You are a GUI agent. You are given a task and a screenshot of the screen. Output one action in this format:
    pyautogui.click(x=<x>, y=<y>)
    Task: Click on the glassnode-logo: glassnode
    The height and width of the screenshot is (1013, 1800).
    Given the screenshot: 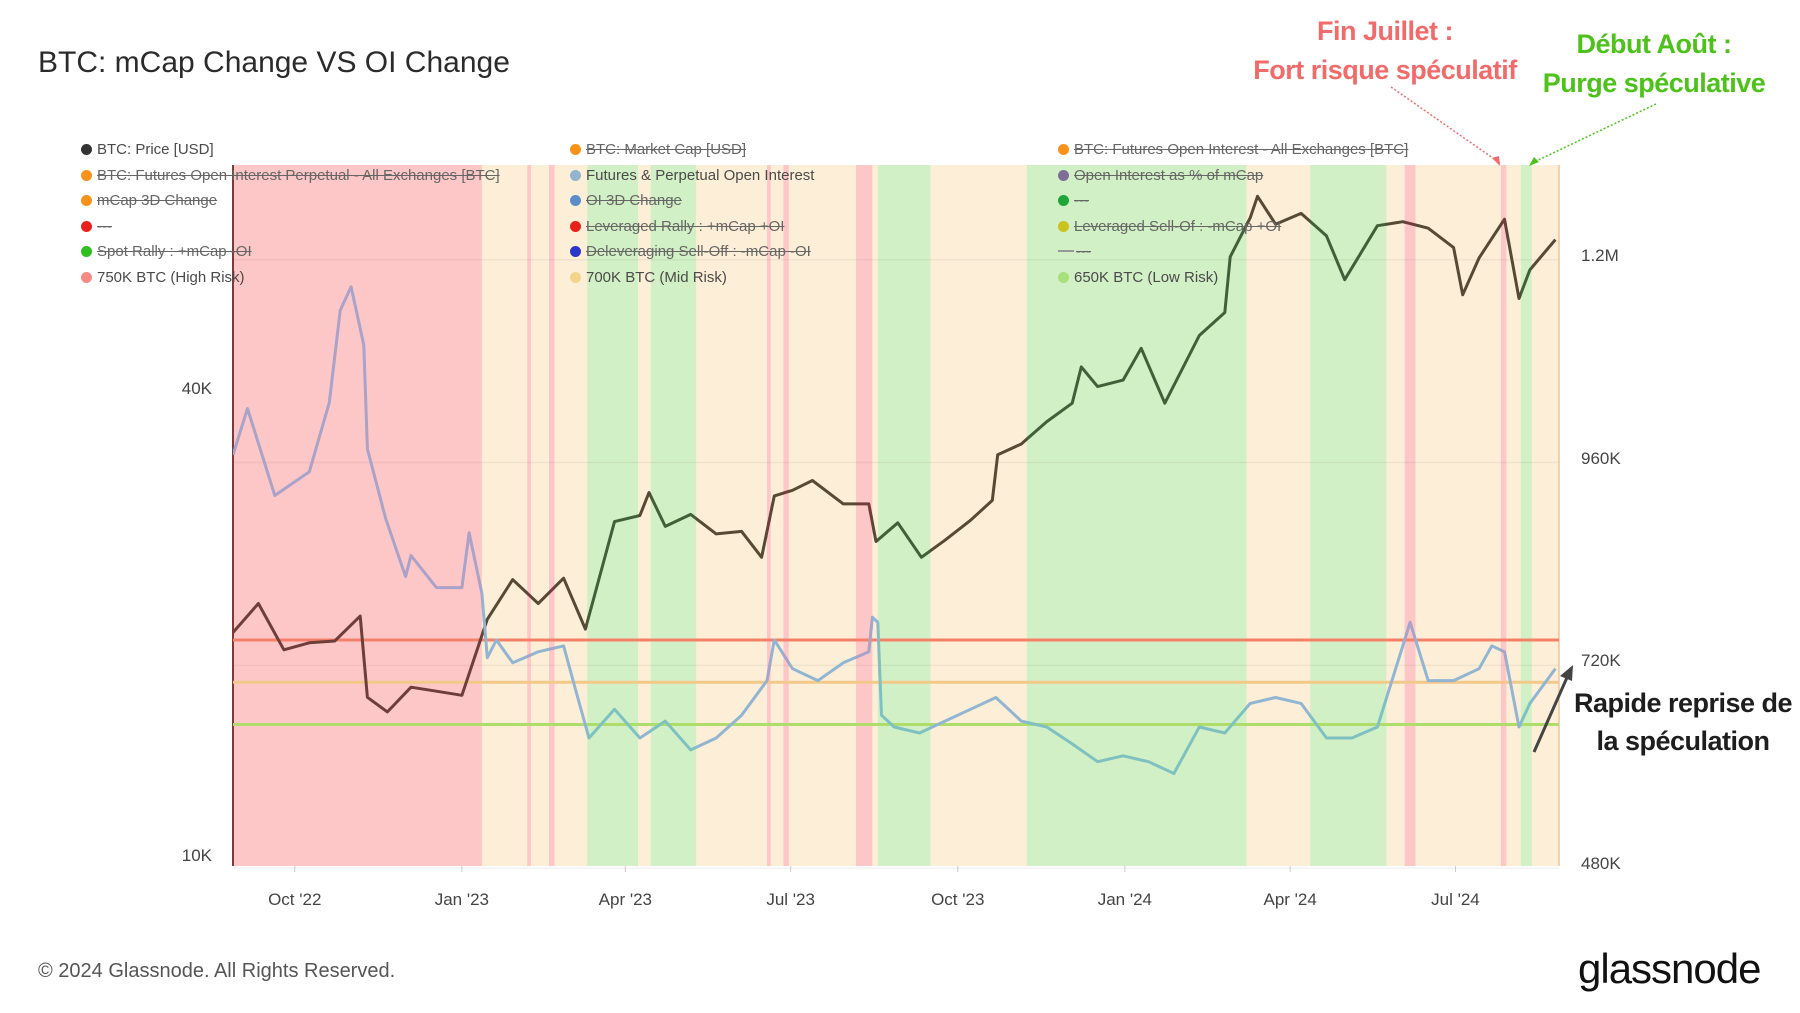 What is the action you would take?
    pyautogui.click(x=1669, y=968)
    